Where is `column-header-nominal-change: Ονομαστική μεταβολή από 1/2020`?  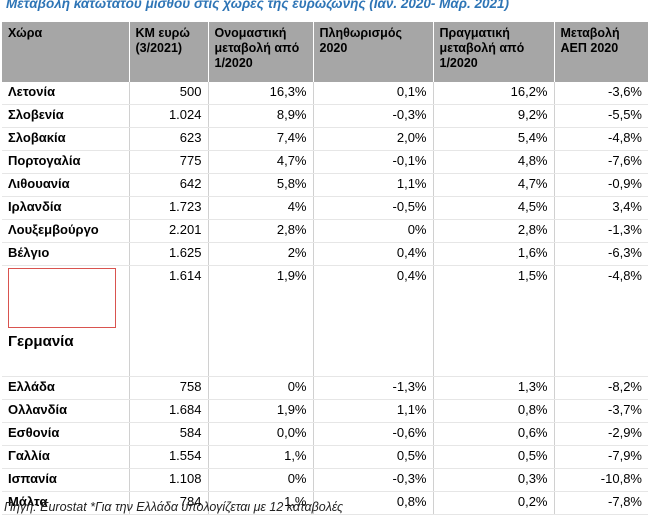 column-header-nominal-change: Ονομαστική μεταβολή από 1/2020 is located at coordinates (261, 52).